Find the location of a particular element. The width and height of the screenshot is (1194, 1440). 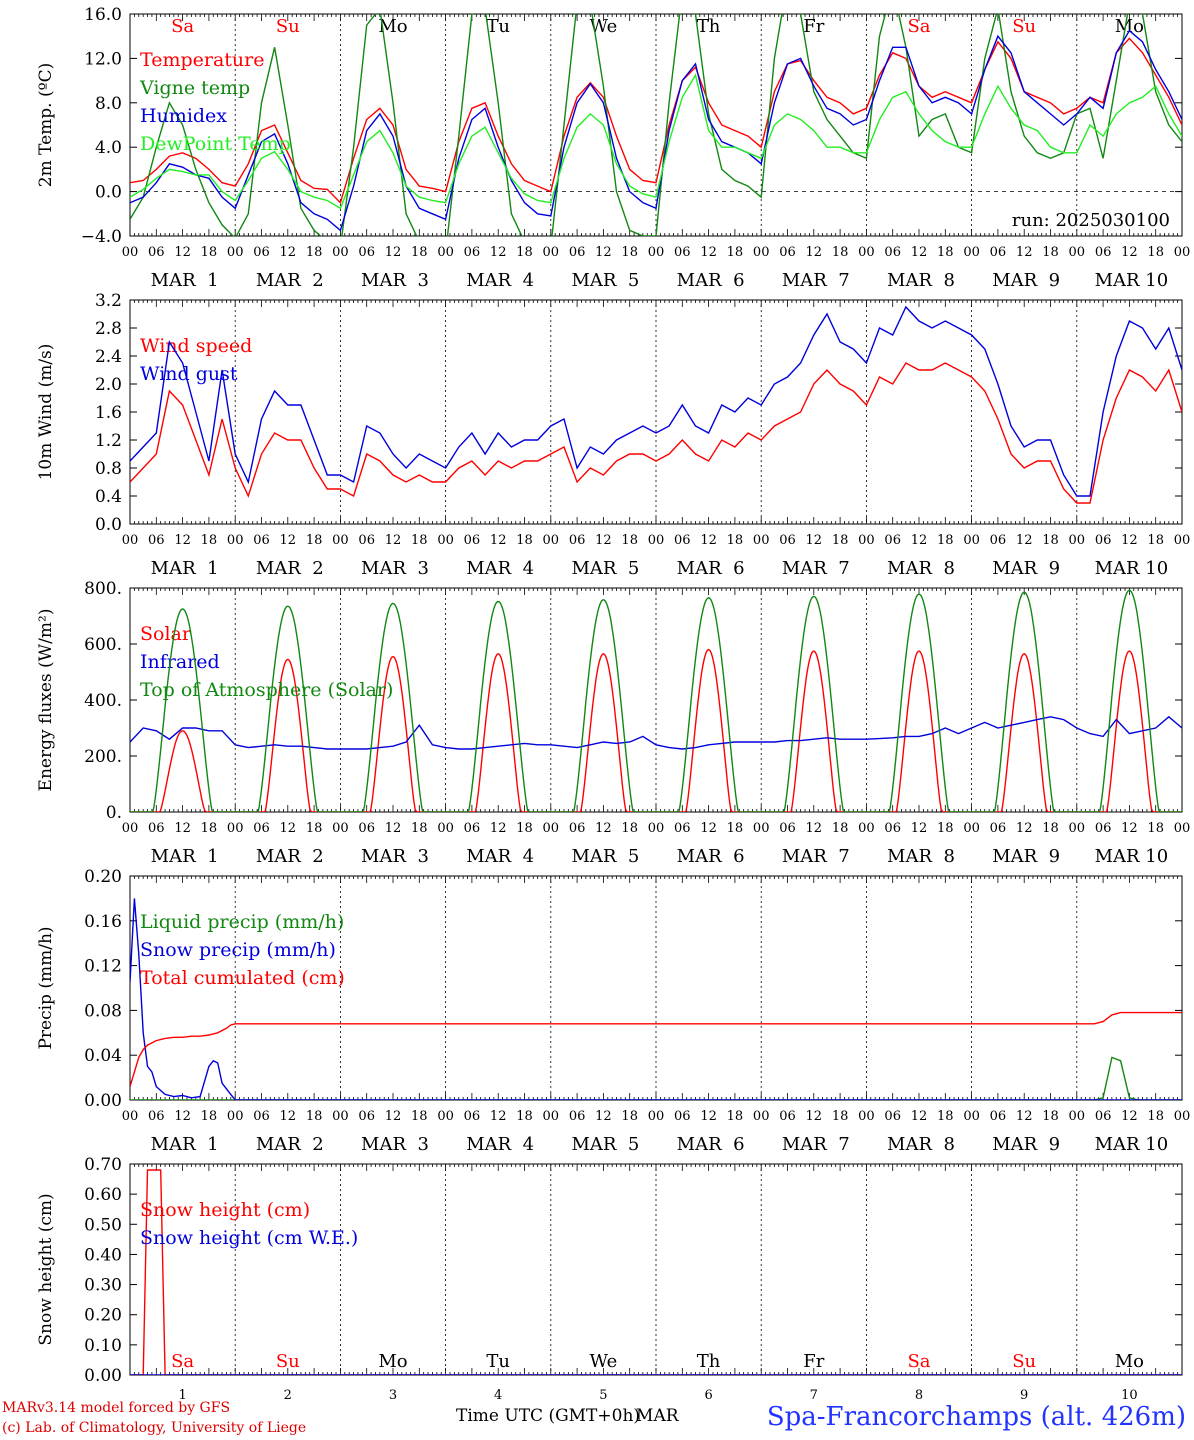

y-axis-label: Energy fluxes (W/m²) is located at coordinates (46, 700).